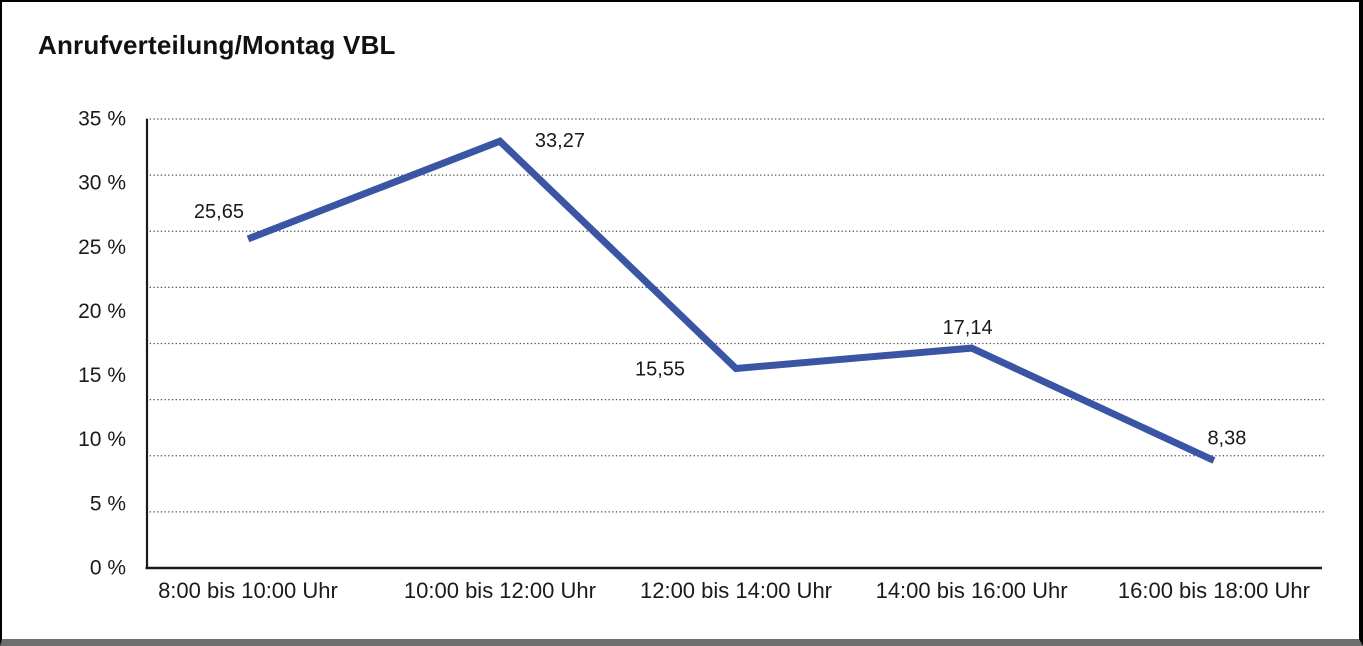  Describe the element at coordinates (500, 590) in the screenshot. I see `x-category-label: 10:00 bis 12:00 Uhr` at that location.